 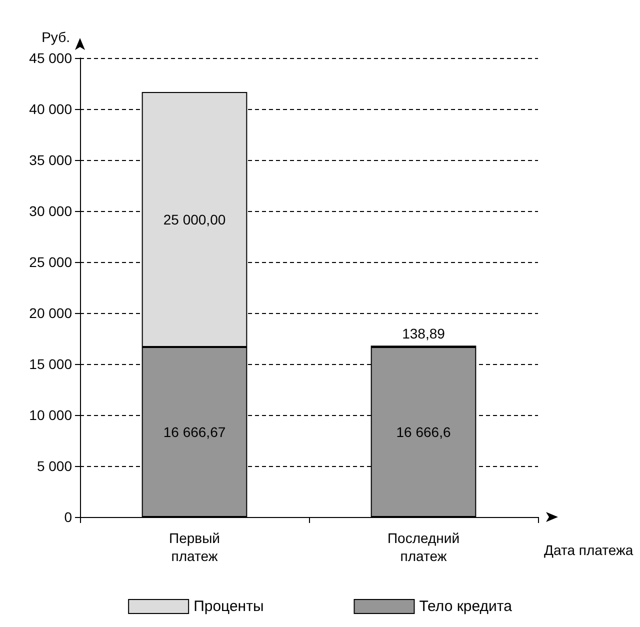 What do you see at coordinates (50, 109) in the screenshot?
I see `y-tick-label: 40 000` at bounding box center [50, 109].